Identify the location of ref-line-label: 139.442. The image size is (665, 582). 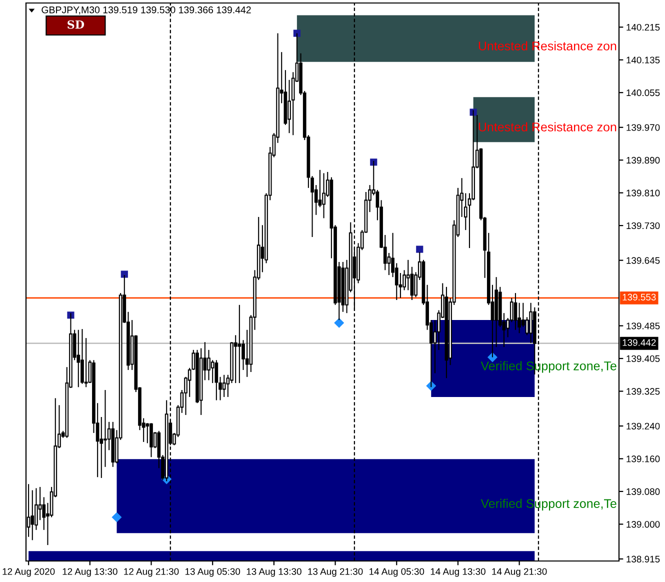
(639, 342).